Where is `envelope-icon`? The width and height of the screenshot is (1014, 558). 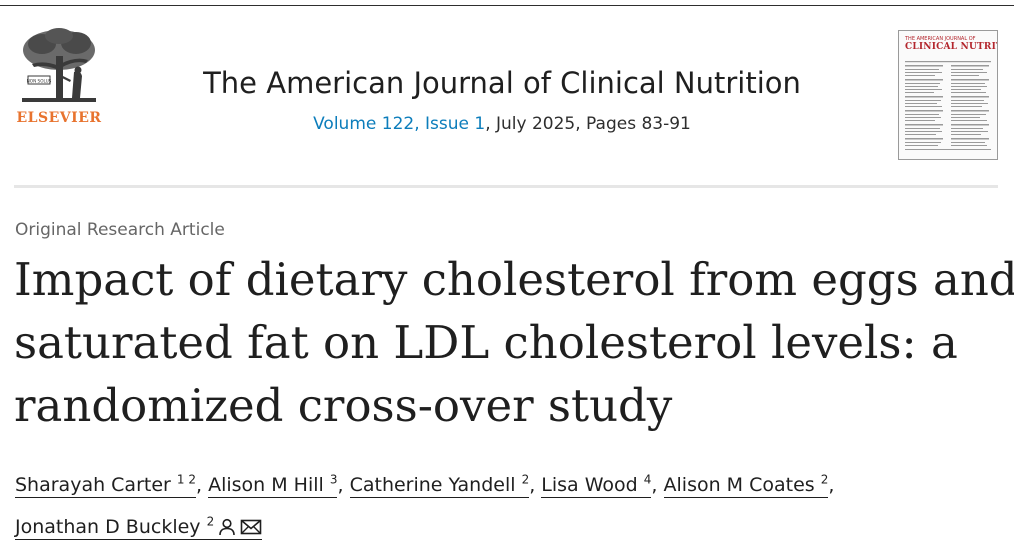
envelope-icon is located at coordinates (251, 526).